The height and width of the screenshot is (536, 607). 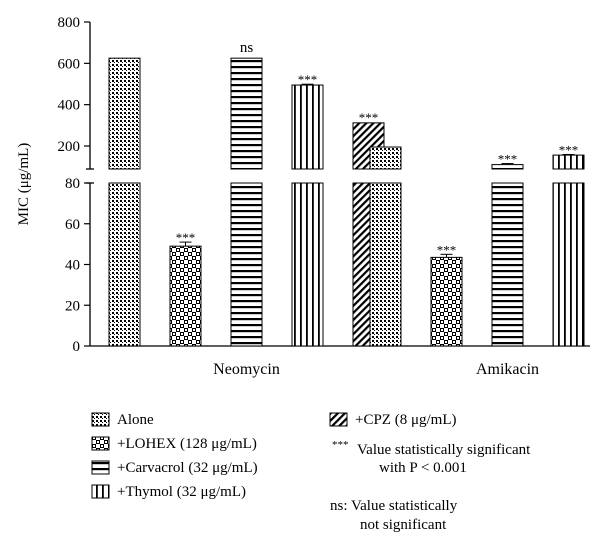 What do you see at coordinates (246, 369) in the screenshot?
I see `x-category-label: Neomycin` at bounding box center [246, 369].